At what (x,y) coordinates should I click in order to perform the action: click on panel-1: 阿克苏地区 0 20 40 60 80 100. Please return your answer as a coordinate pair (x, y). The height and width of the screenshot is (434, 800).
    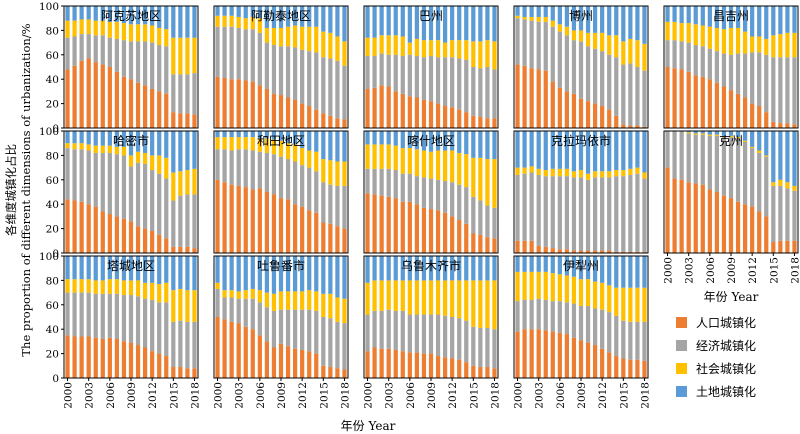
    Looking at the image, I should click on (119, 68).